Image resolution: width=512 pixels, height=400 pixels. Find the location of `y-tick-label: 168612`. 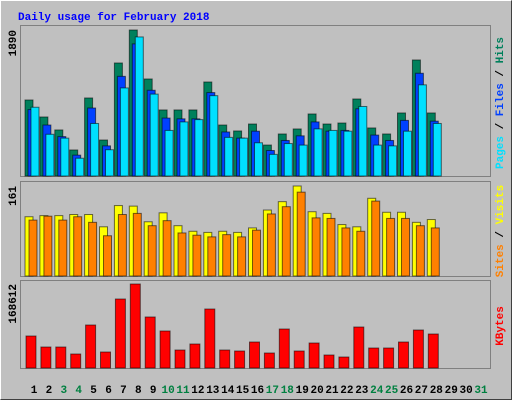

y-tick-label: 168612 is located at coordinates (14, 304).